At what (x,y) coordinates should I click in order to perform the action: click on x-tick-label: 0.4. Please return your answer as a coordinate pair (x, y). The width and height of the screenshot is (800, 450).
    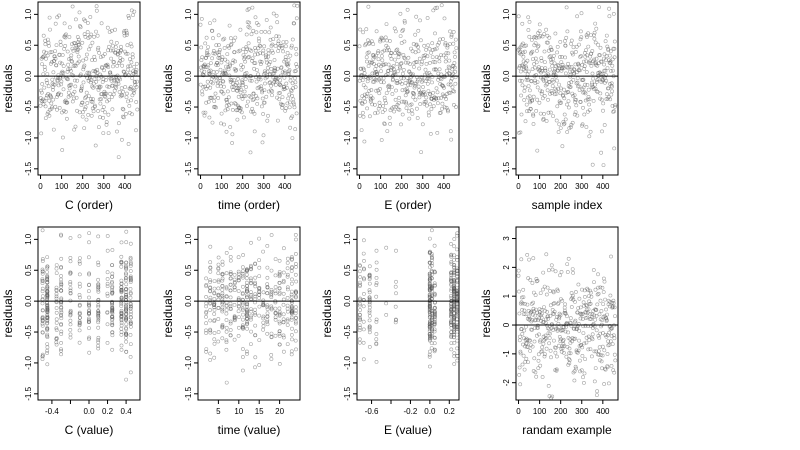
    Looking at the image, I should click on (127, 411).